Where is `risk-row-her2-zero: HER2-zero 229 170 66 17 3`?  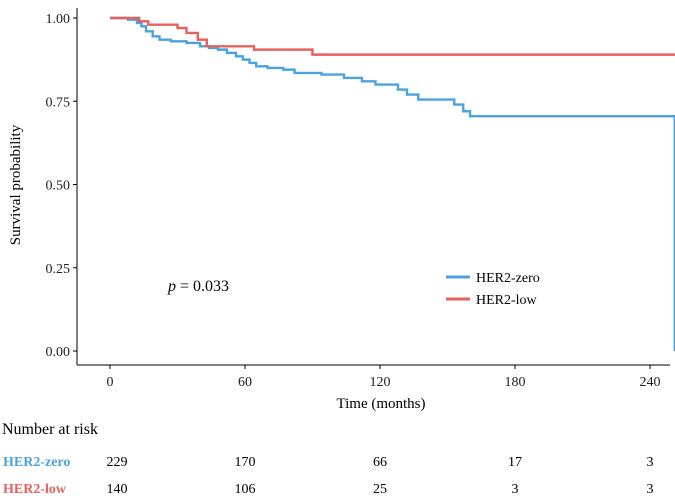 risk-row-her2-zero: HER2-zero 229 170 66 17 3 is located at coordinates (337, 465).